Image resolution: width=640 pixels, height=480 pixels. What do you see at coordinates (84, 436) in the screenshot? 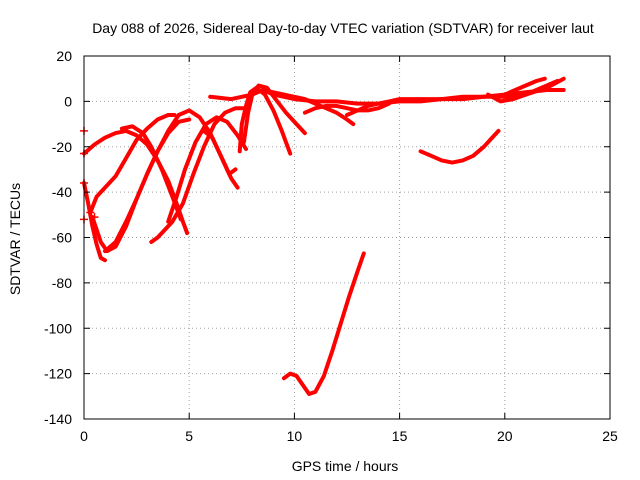
I see `x-tick-label: 0` at bounding box center [84, 436].